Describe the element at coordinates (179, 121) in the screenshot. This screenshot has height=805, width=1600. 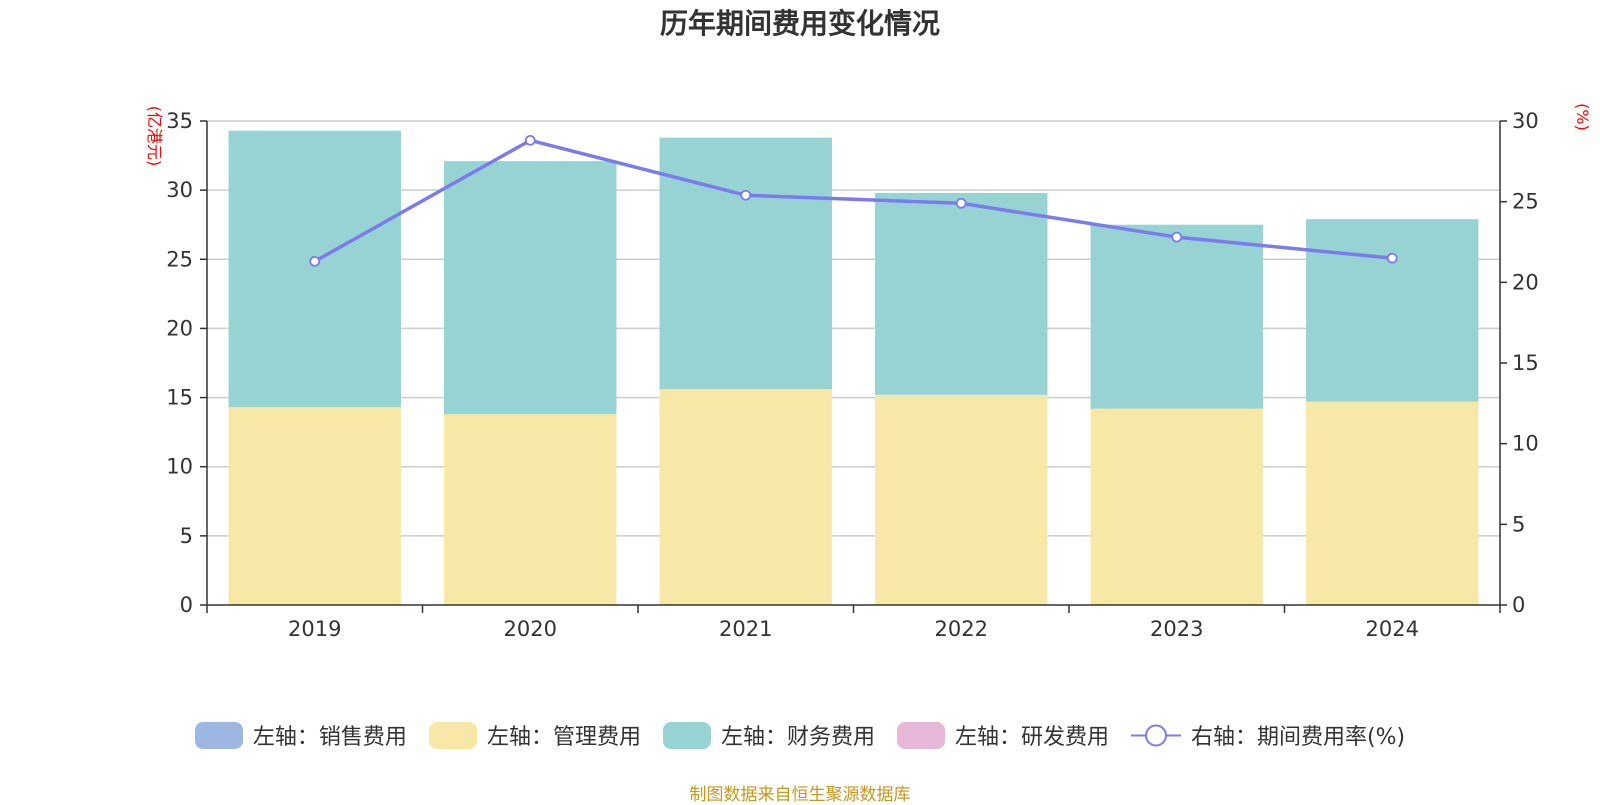
I see `y-left-tick-label: 35` at that location.